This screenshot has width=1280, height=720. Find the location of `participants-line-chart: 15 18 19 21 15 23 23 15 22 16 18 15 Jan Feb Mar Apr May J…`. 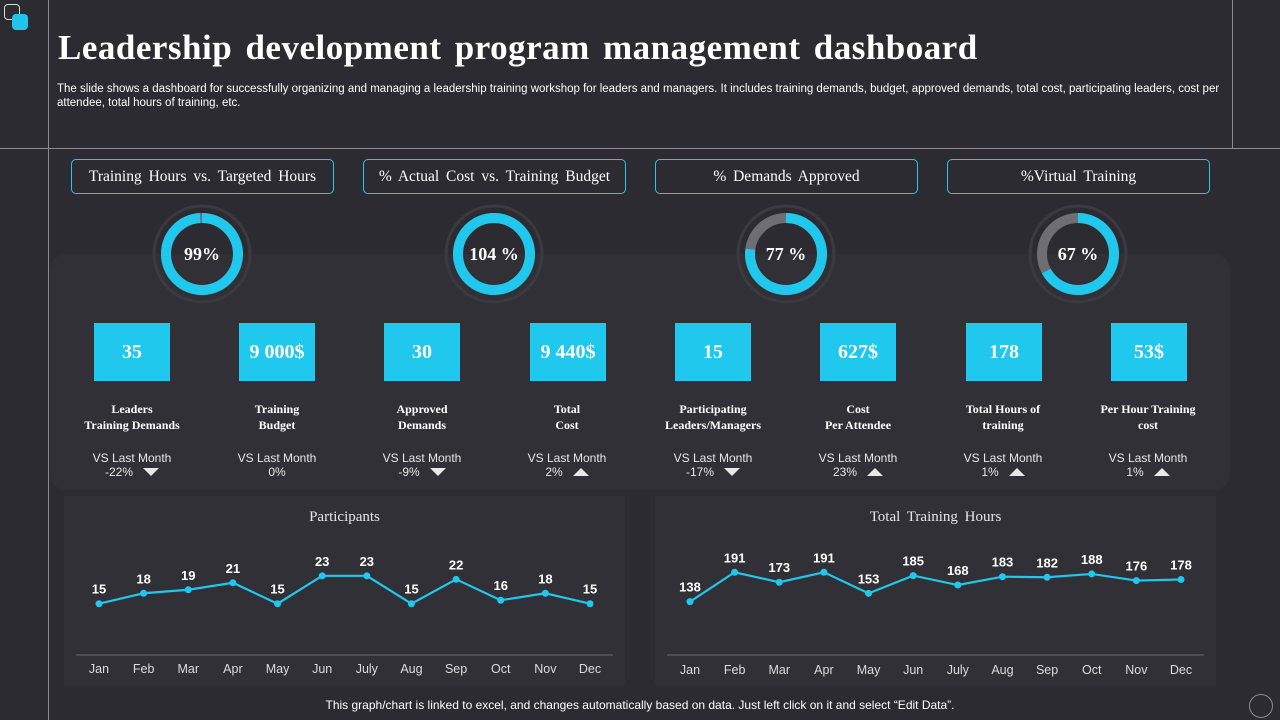

participants-line-chart: 15 18 19 21 15 23 23 15 22 16 18 15 Jan Feb Mar Apr May J… is located at coordinates (344, 615).